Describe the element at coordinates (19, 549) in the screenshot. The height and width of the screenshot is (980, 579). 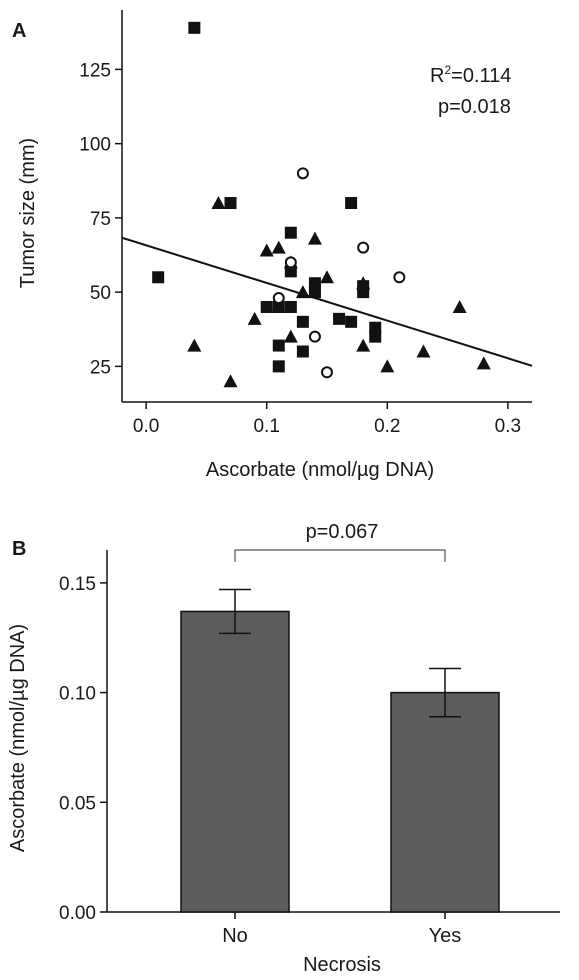
I see `panel-b-letter: B` at that location.